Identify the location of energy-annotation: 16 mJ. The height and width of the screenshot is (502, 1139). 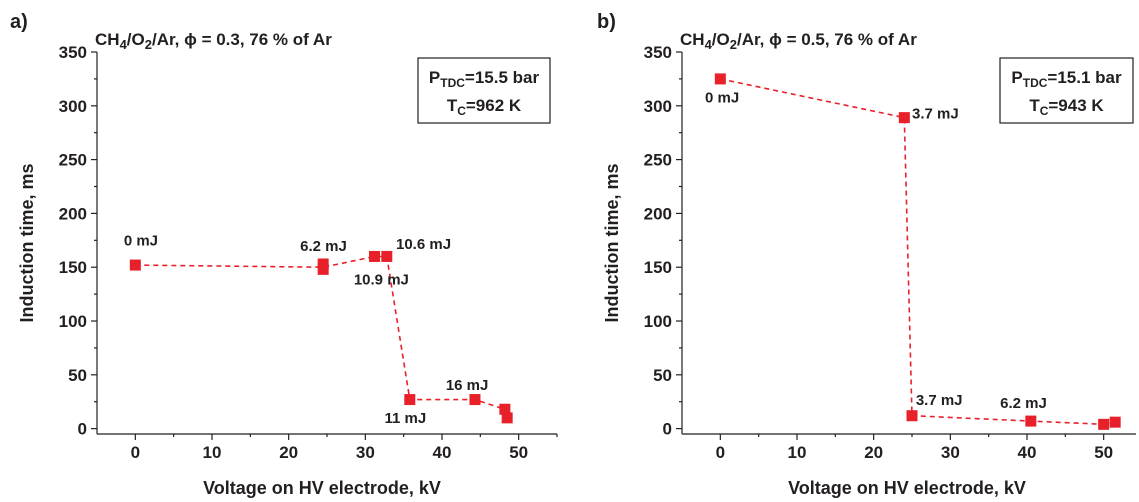
(467, 385).